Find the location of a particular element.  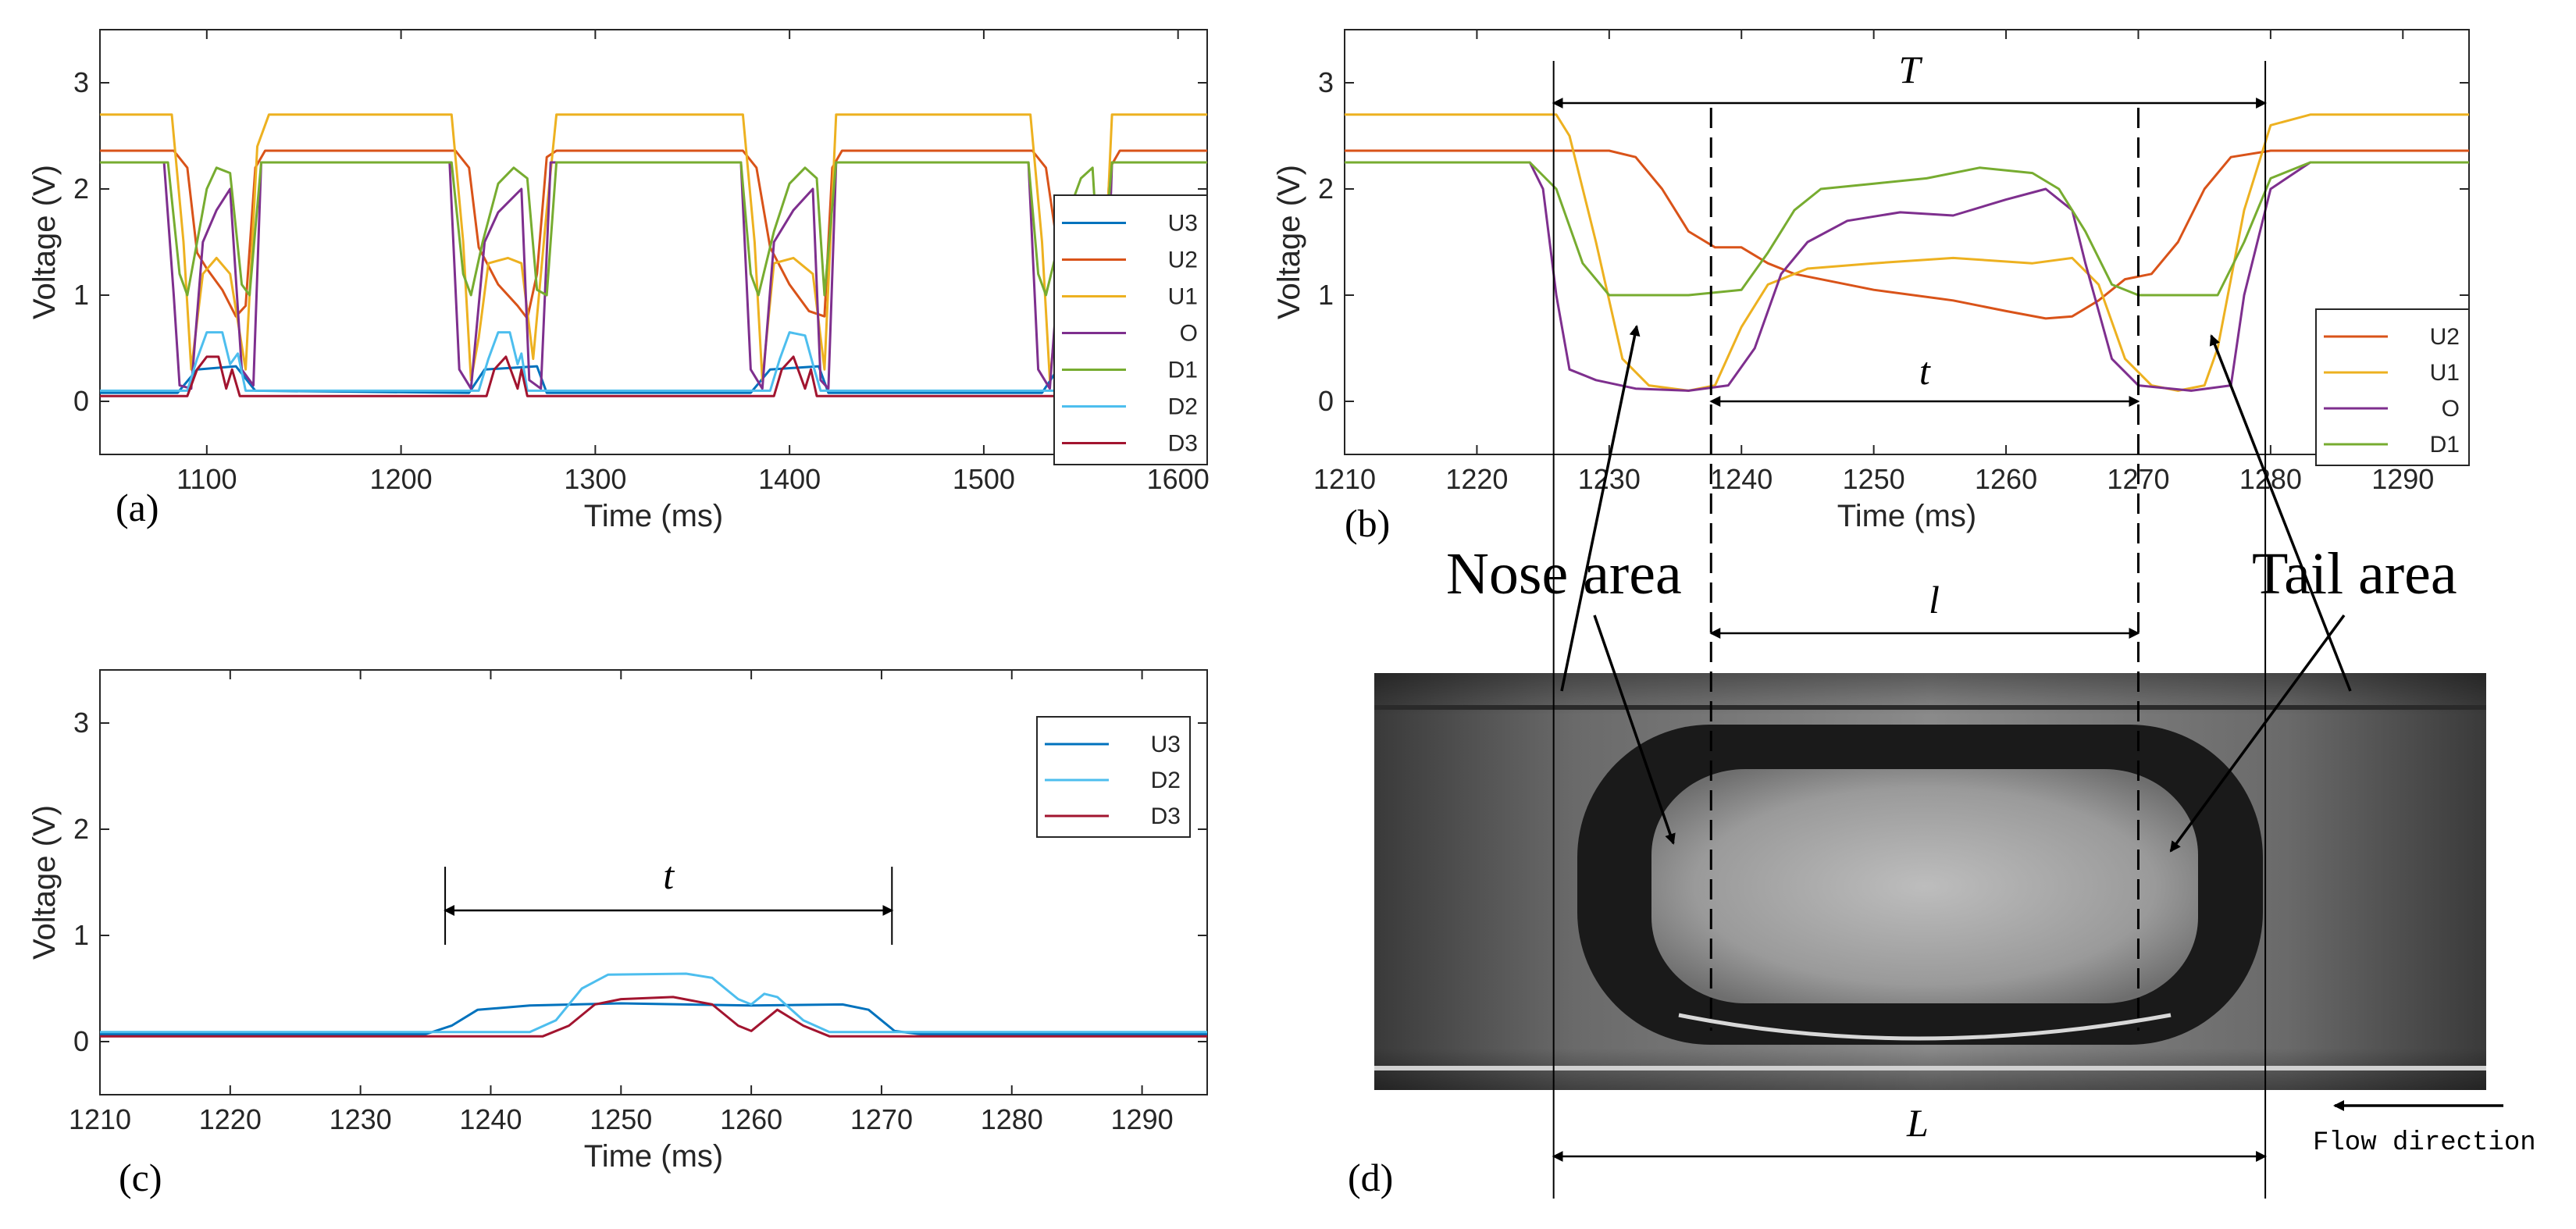

x-tick-label: 1400 is located at coordinates (790, 479).